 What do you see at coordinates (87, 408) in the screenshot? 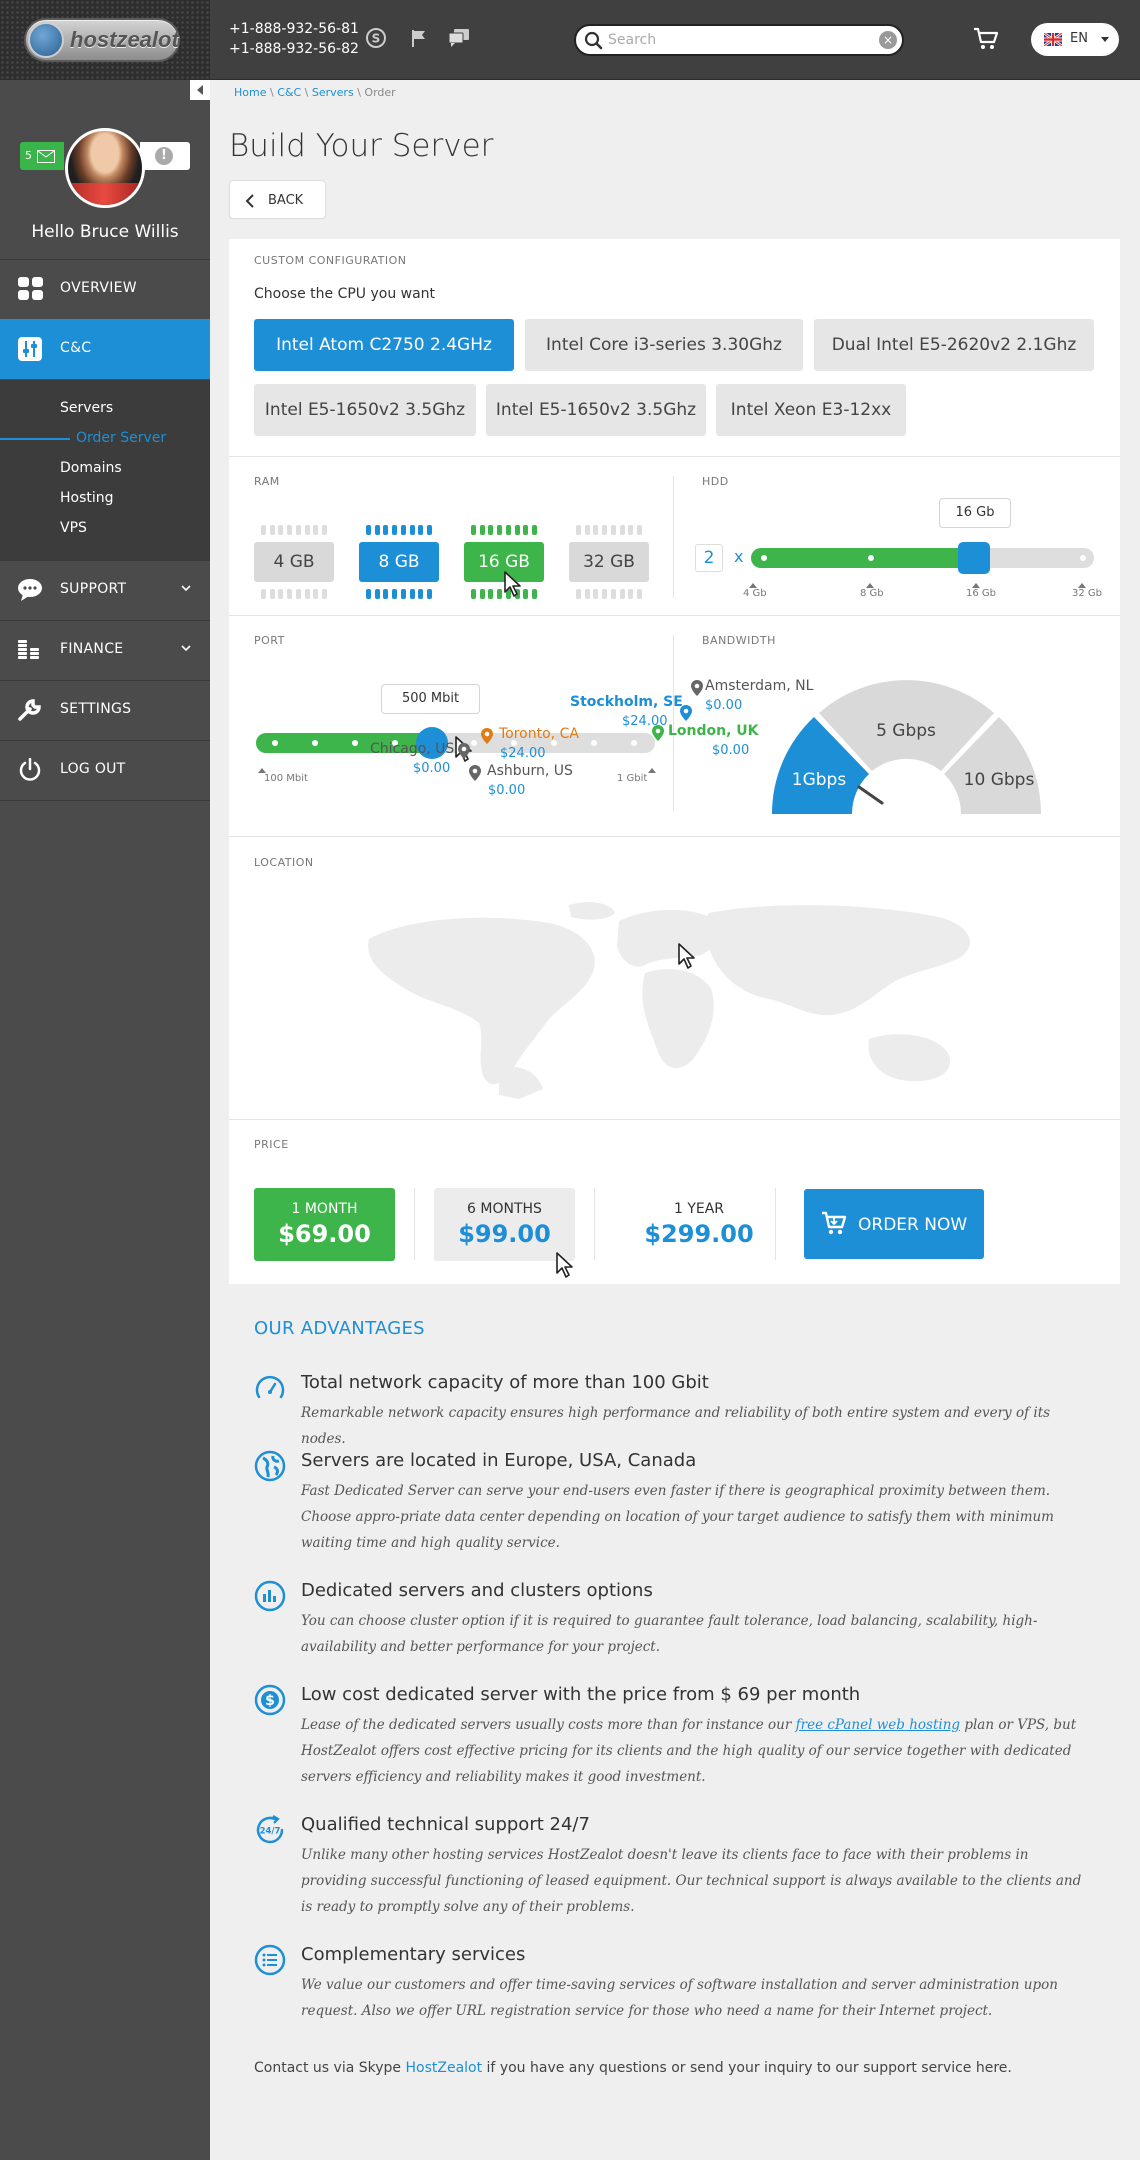
I see `submenu-item-servers: Servers` at bounding box center [87, 408].